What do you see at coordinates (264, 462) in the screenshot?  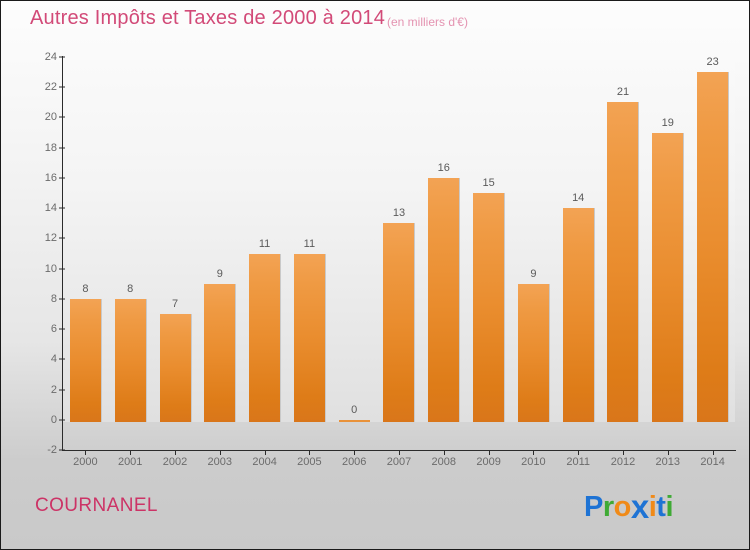 I see `x-axis-tick-label: 2004` at bounding box center [264, 462].